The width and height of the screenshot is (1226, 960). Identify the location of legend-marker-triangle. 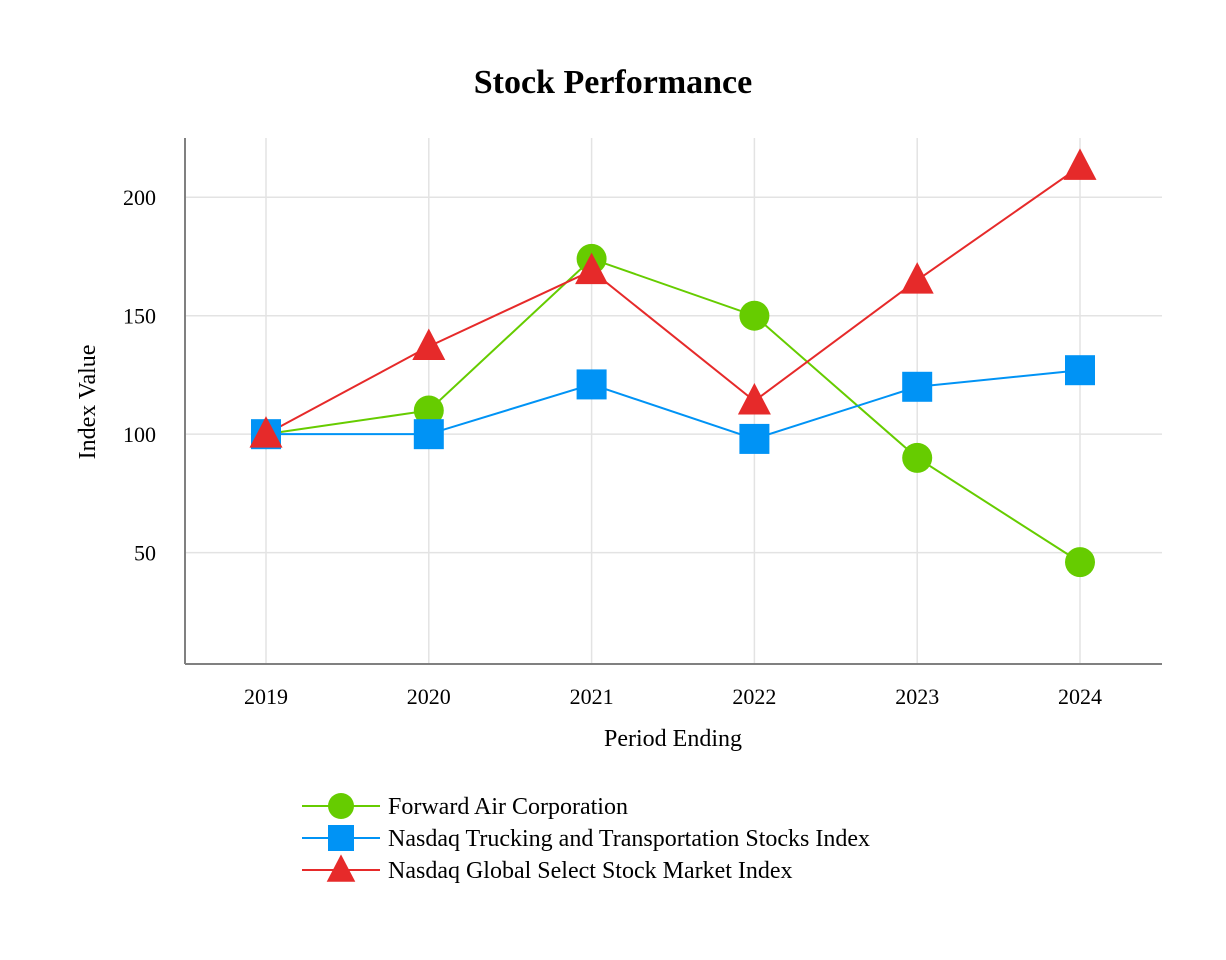
(341, 868).